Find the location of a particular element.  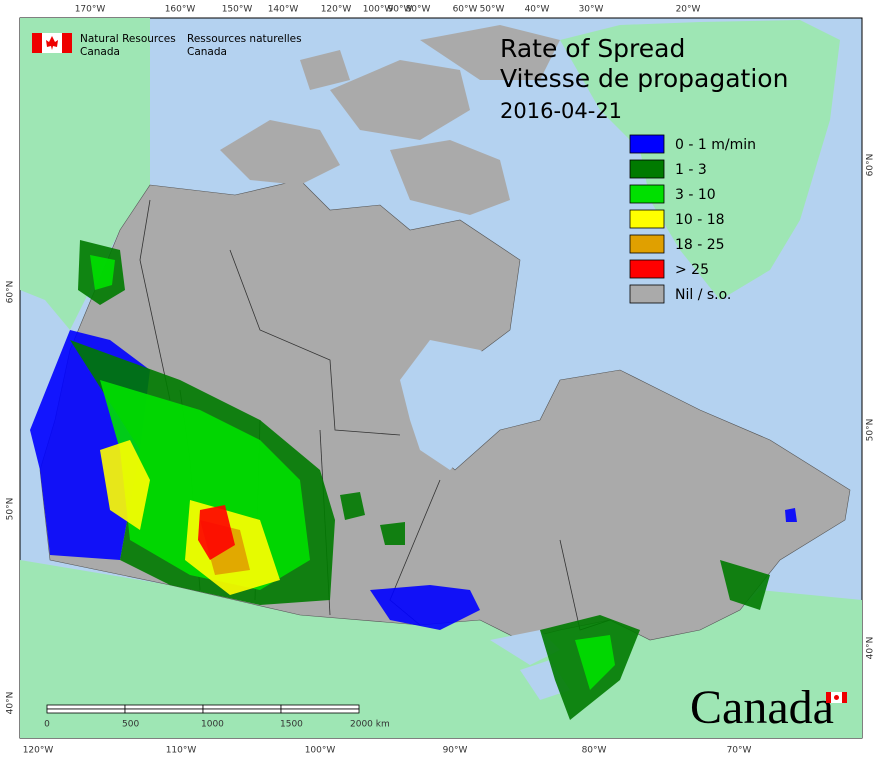

longitude-label: 140°W is located at coordinates (283, 10).